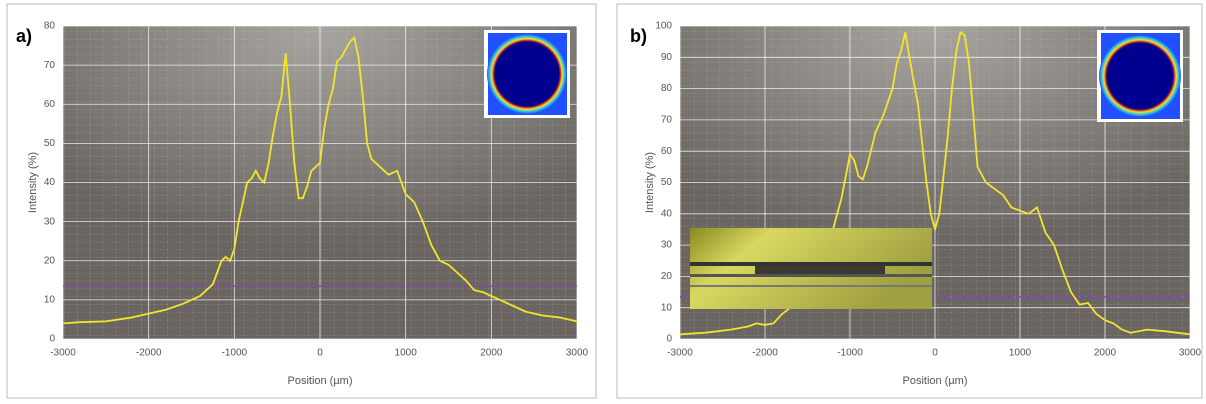 This screenshot has height=404, width=1206. What do you see at coordinates (24, 36) in the screenshot?
I see `panel-label: a)` at bounding box center [24, 36].